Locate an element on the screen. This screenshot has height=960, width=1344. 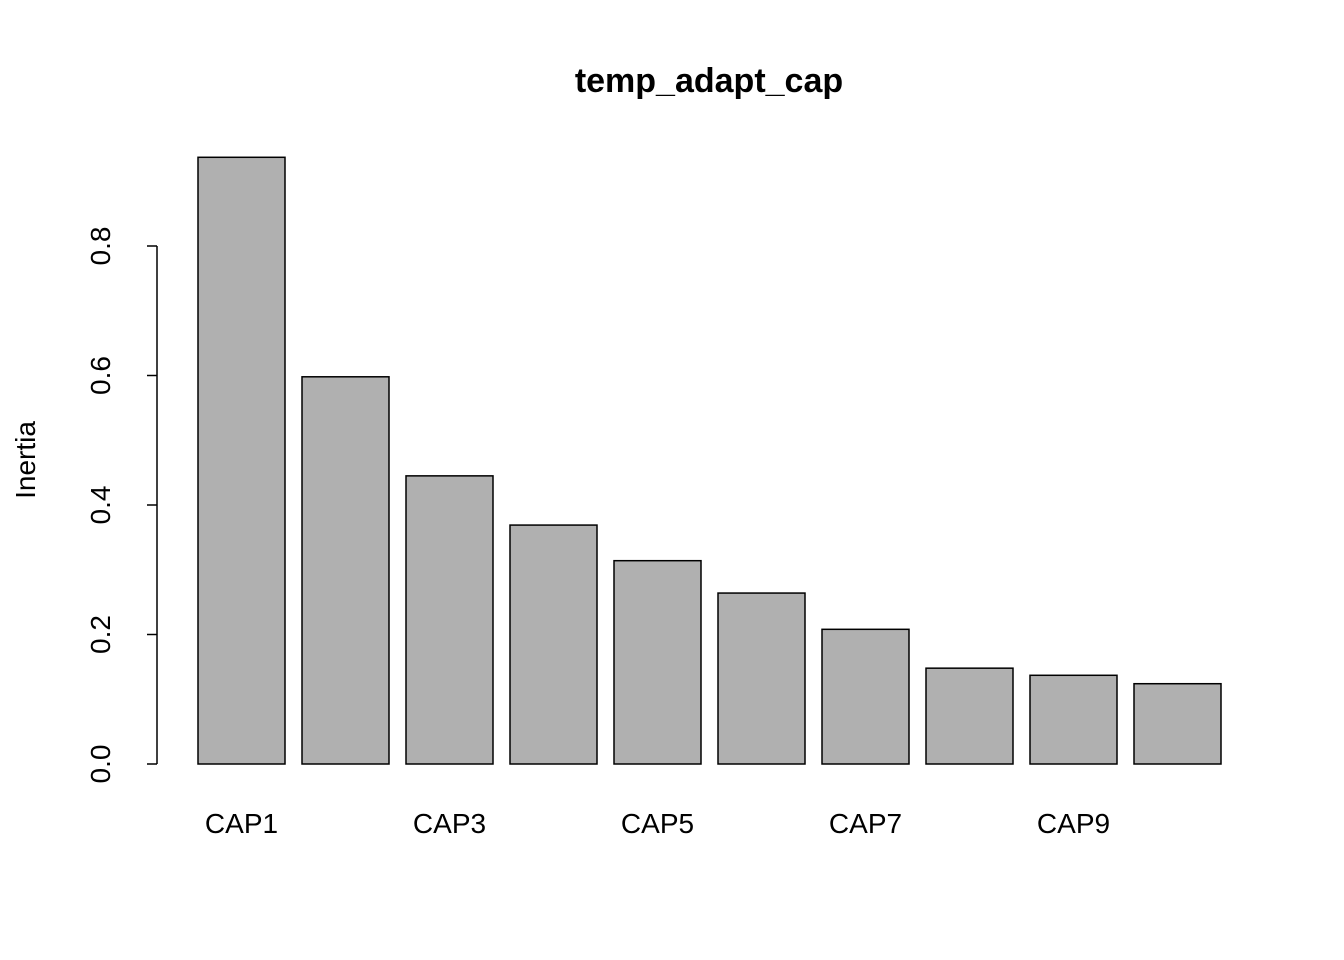
y-tick-label: 0.4 is located at coordinates (100, 505).